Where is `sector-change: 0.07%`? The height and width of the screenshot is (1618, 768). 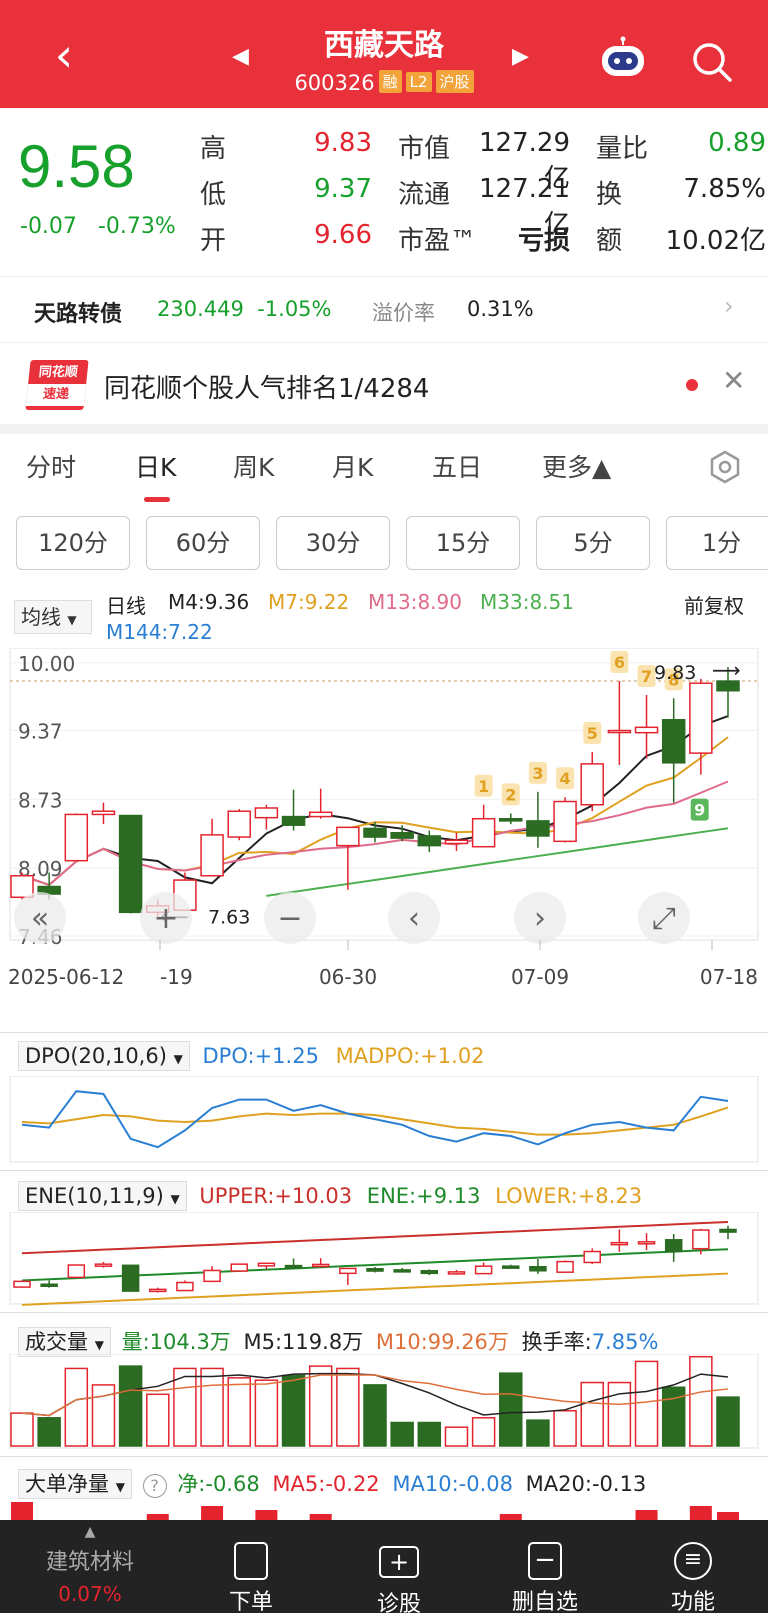 sector-change: 0.07% is located at coordinates (90, 1594).